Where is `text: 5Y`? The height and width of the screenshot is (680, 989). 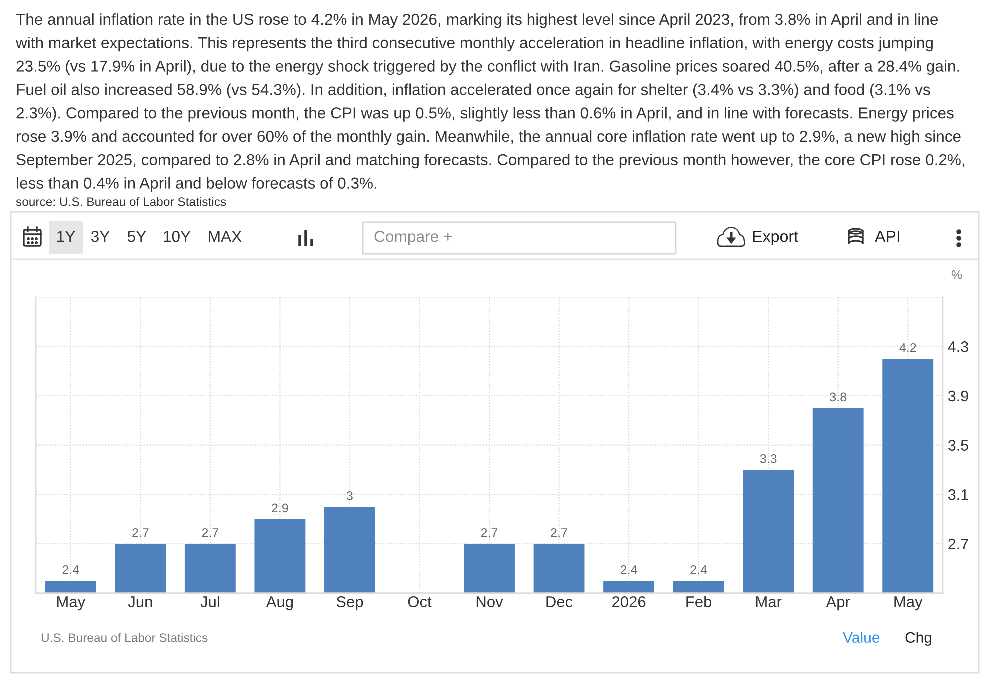
text: 5Y is located at coordinates (137, 236).